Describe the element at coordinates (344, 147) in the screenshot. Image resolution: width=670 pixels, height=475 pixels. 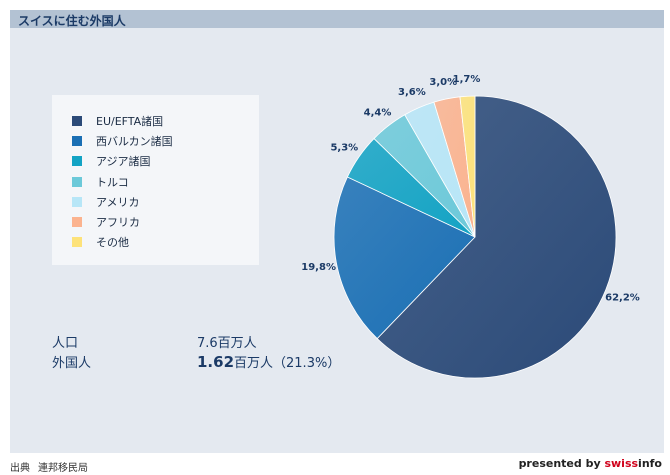
I see `slice-value-label: 5,3%` at that location.